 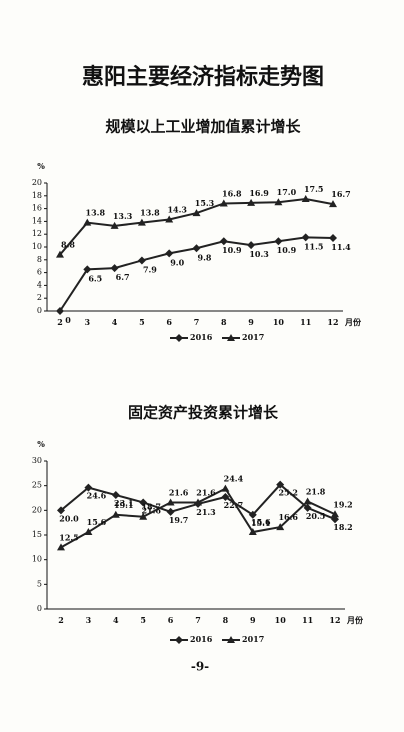 I want to click on y-tick-label: 6, so click(x=39, y=272).